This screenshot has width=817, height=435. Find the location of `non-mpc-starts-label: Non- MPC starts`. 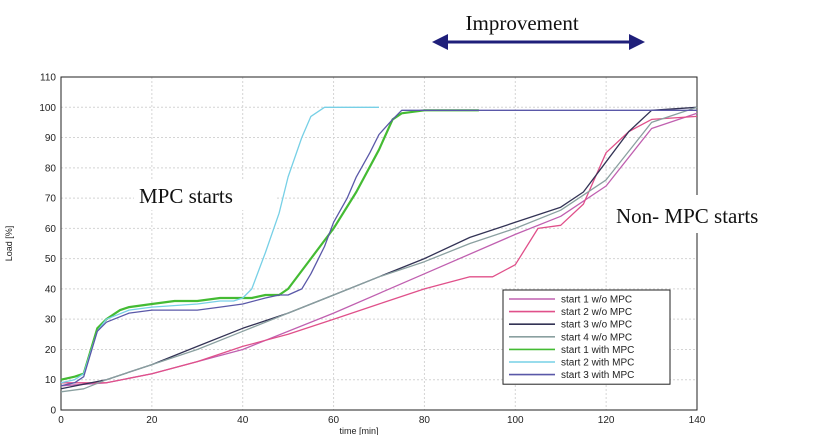

non-mpc-starts-label: Non- MPC starts is located at coordinates (687, 216).